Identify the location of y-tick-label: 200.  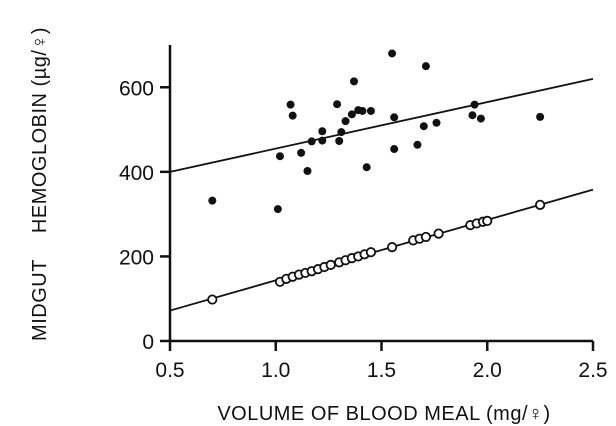
(136, 257).